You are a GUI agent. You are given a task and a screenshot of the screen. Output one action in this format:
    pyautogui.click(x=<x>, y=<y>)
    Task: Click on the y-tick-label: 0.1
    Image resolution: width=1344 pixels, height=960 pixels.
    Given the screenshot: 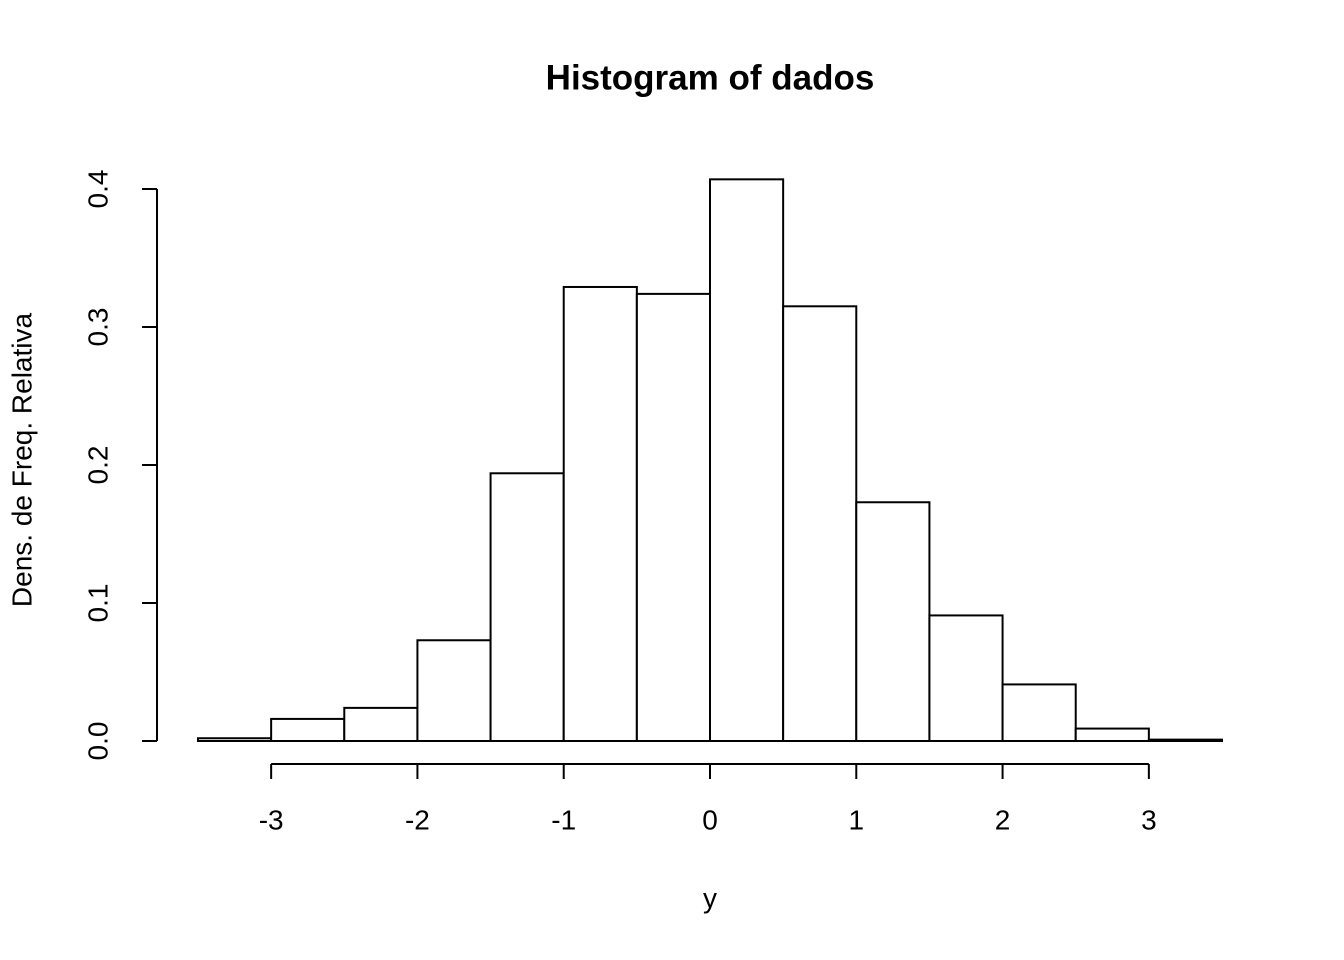 What is the action you would take?
    pyautogui.click(x=97, y=603)
    